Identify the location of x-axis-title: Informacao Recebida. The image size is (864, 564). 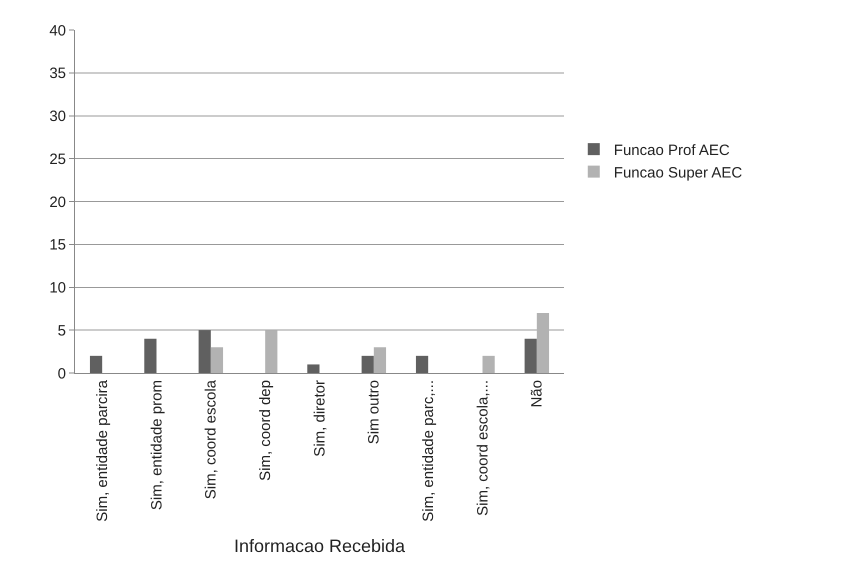
(320, 546).